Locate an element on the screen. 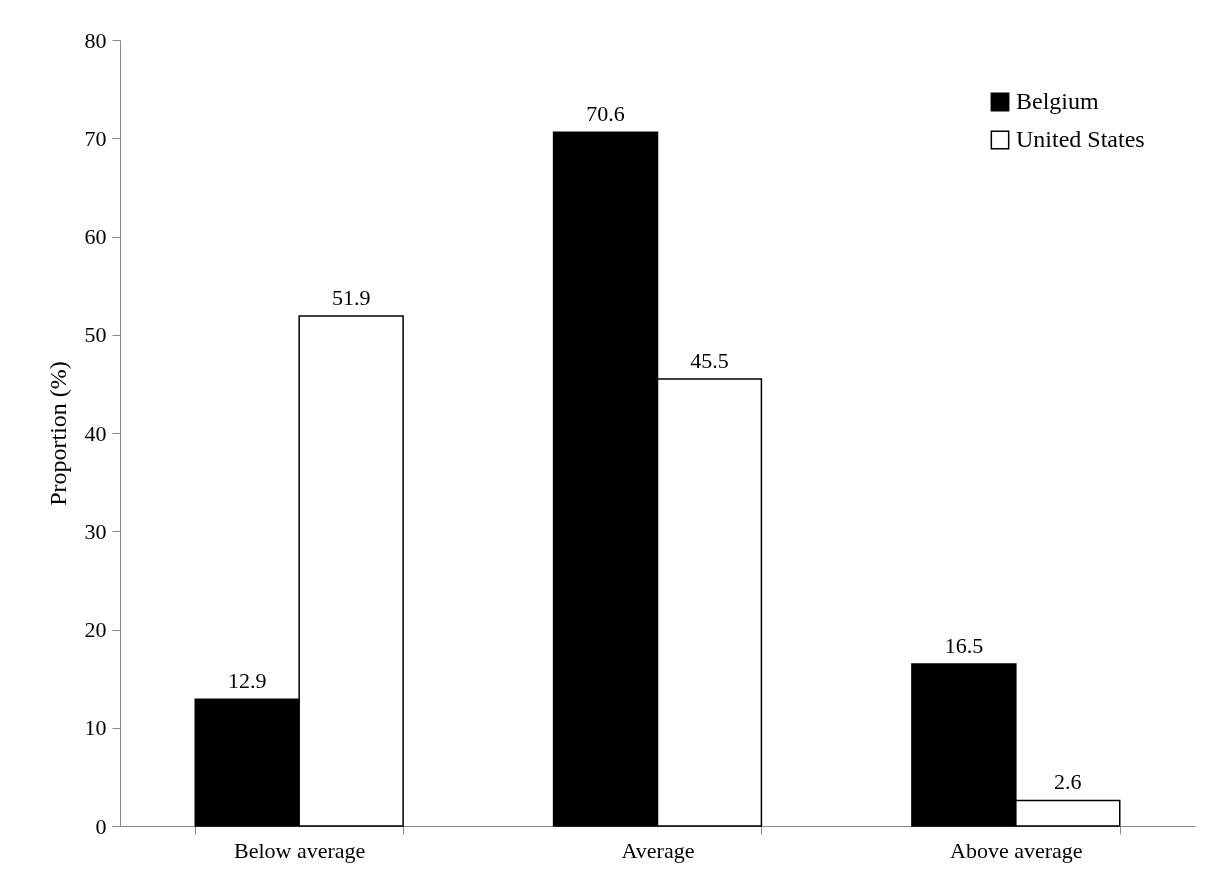 Image resolution: width=1232 pixels, height=883 pixels. data-label: 12.9 is located at coordinates (247, 681).